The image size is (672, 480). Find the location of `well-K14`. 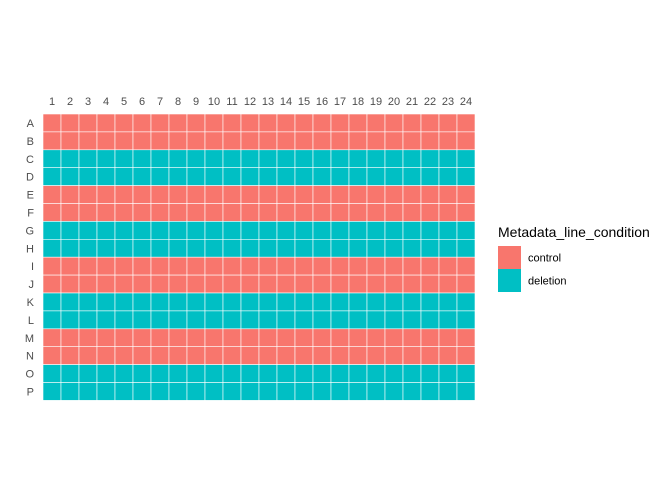

well-K14 is located at coordinates (286, 302).